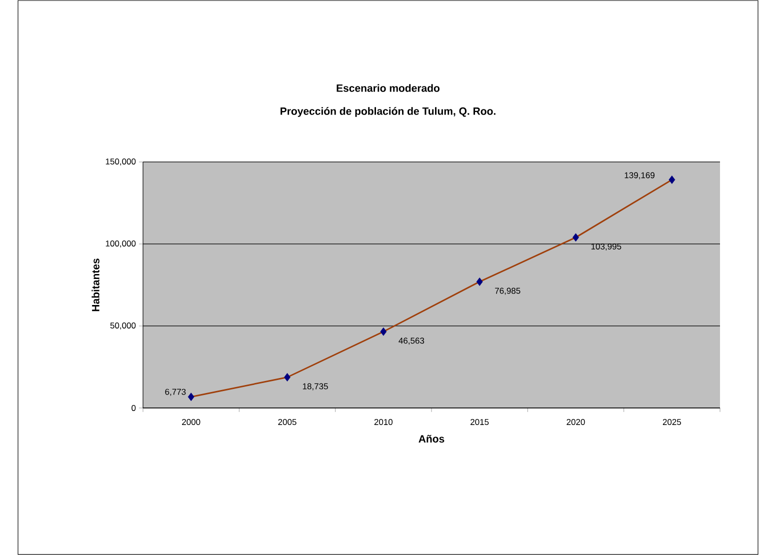  What do you see at coordinates (388, 88) in the screenshot?
I see `chart-title: Escenario moderado` at bounding box center [388, 88].